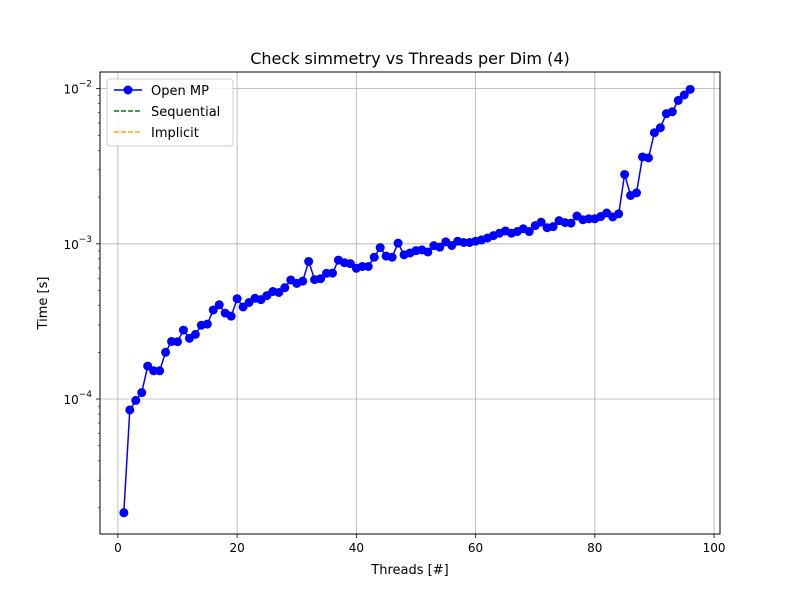  I want to click on y-tick-label: 10⁻³, so click(77, 243).